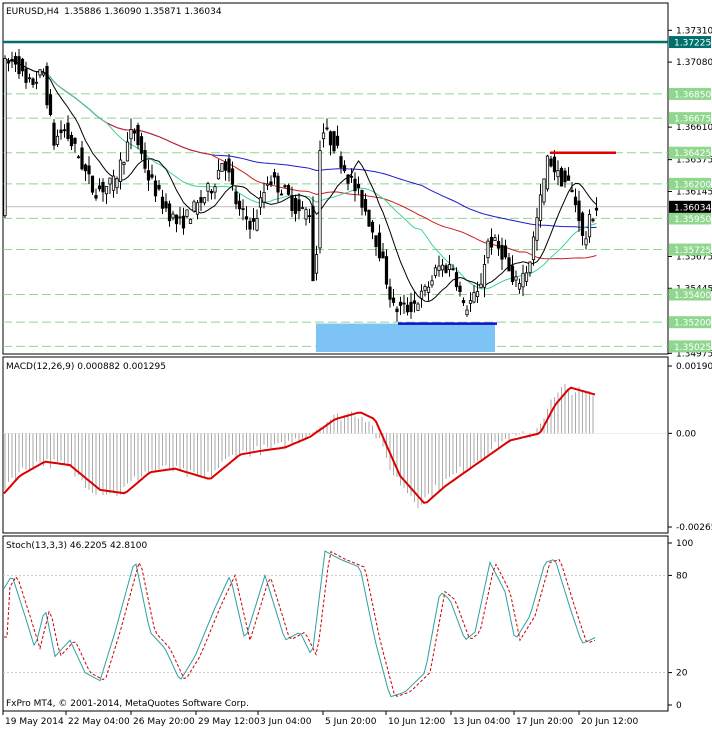 Image resolution: width=712 pixels, height=732 pixels. Describe the element at coordinates (692, 251) in the screenshot. I see `level-tag-label: 1.35725` at that location.